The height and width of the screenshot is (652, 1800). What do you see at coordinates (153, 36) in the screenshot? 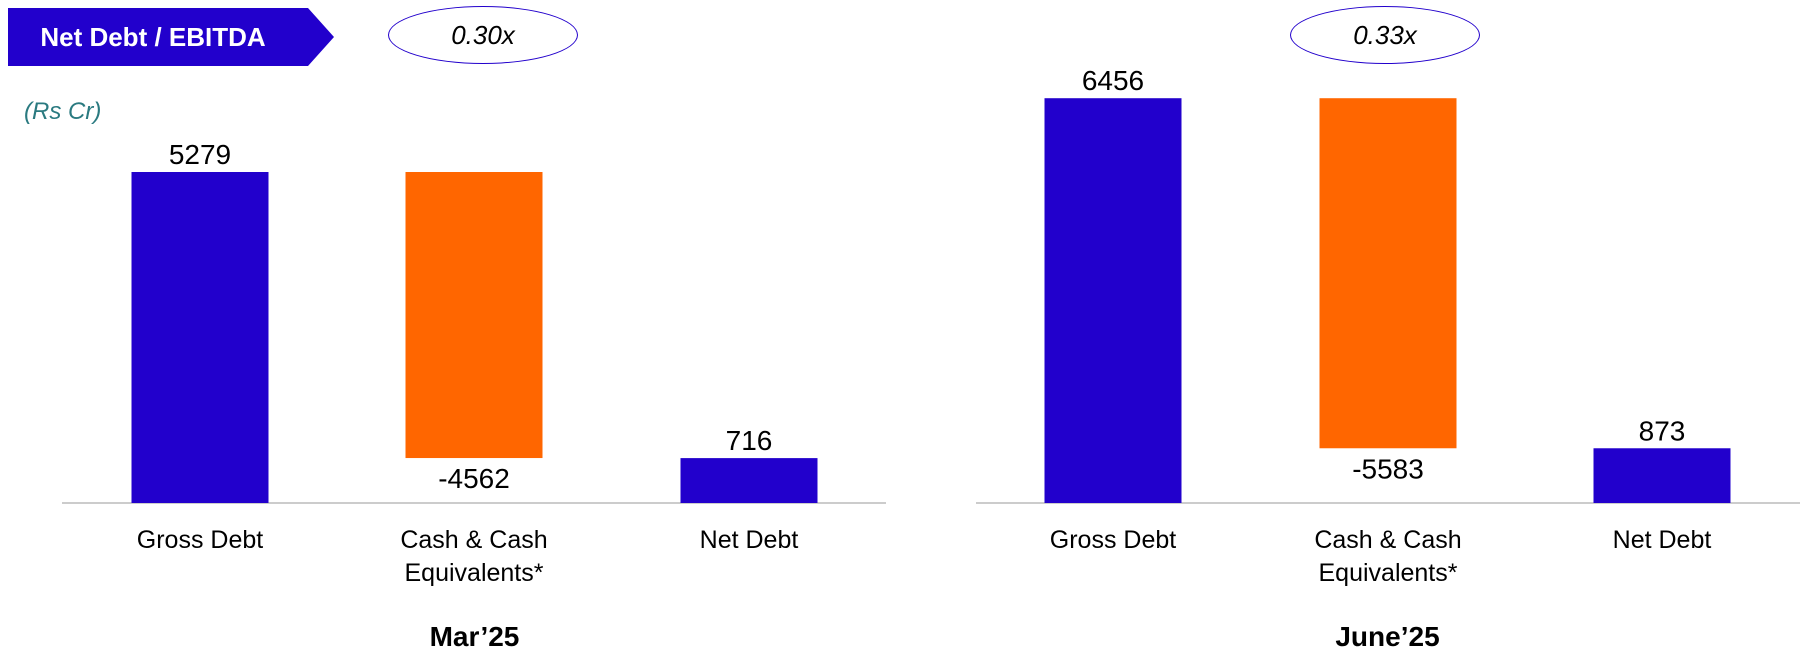
I see `banner-title: Net Debt / EBITDA` at bounding box center [153, 36].